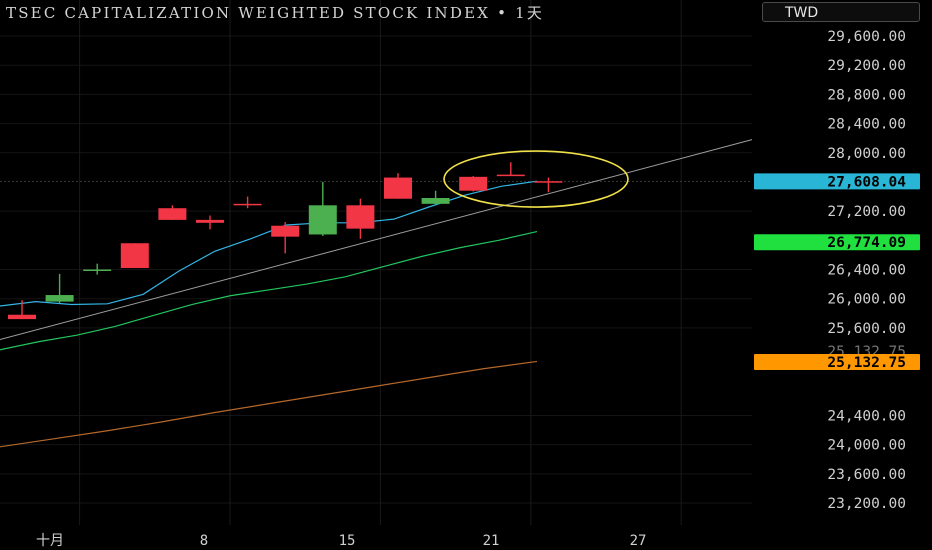 This screenshot has width=932, height=550. What do you see at coordinates (866, 329) in the screenshot?
I see `price-tick-label: 25,600.00` at bounding box center [866, 329].